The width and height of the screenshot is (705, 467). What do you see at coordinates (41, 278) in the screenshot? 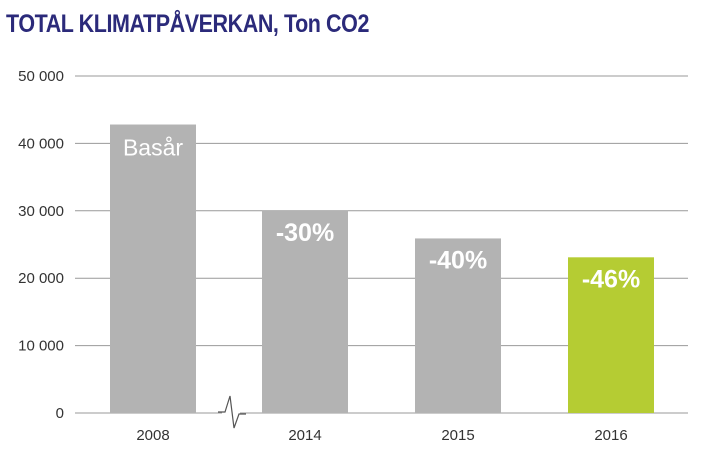
I see `y-tick-label: 20 000` at bounding box center [41, 278].